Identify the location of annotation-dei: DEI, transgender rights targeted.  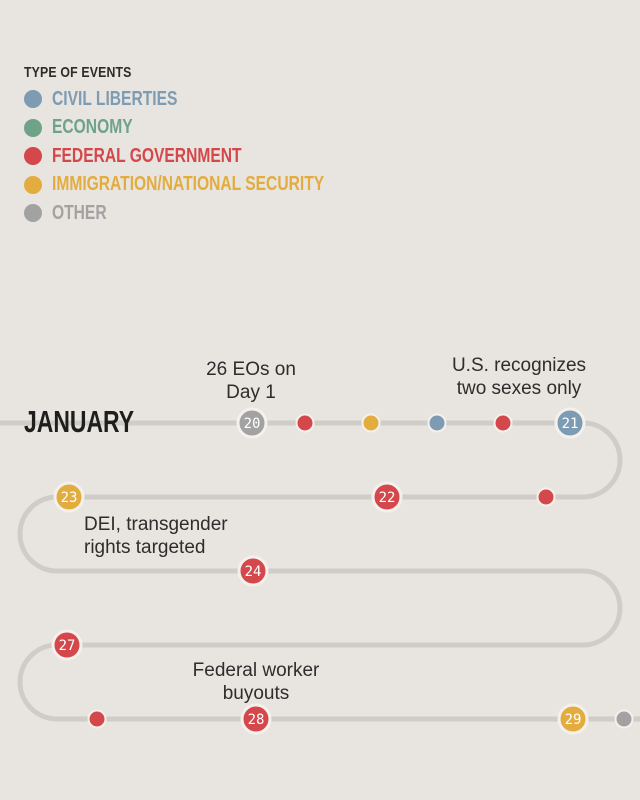
(174, 536).